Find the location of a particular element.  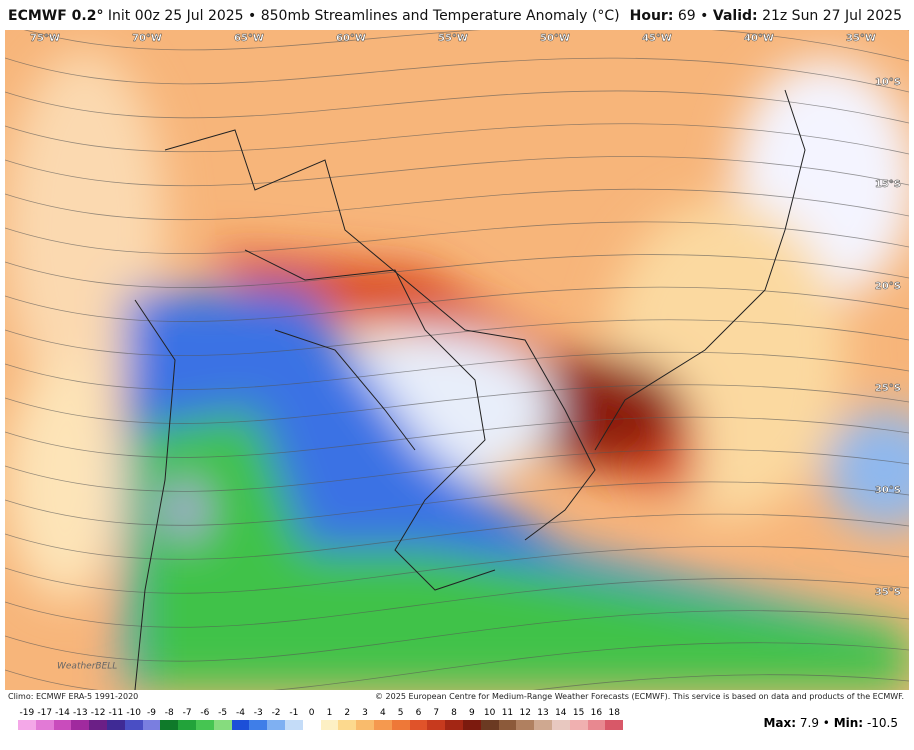

colorbar-label: -12 is located at coordinates (98, 713).